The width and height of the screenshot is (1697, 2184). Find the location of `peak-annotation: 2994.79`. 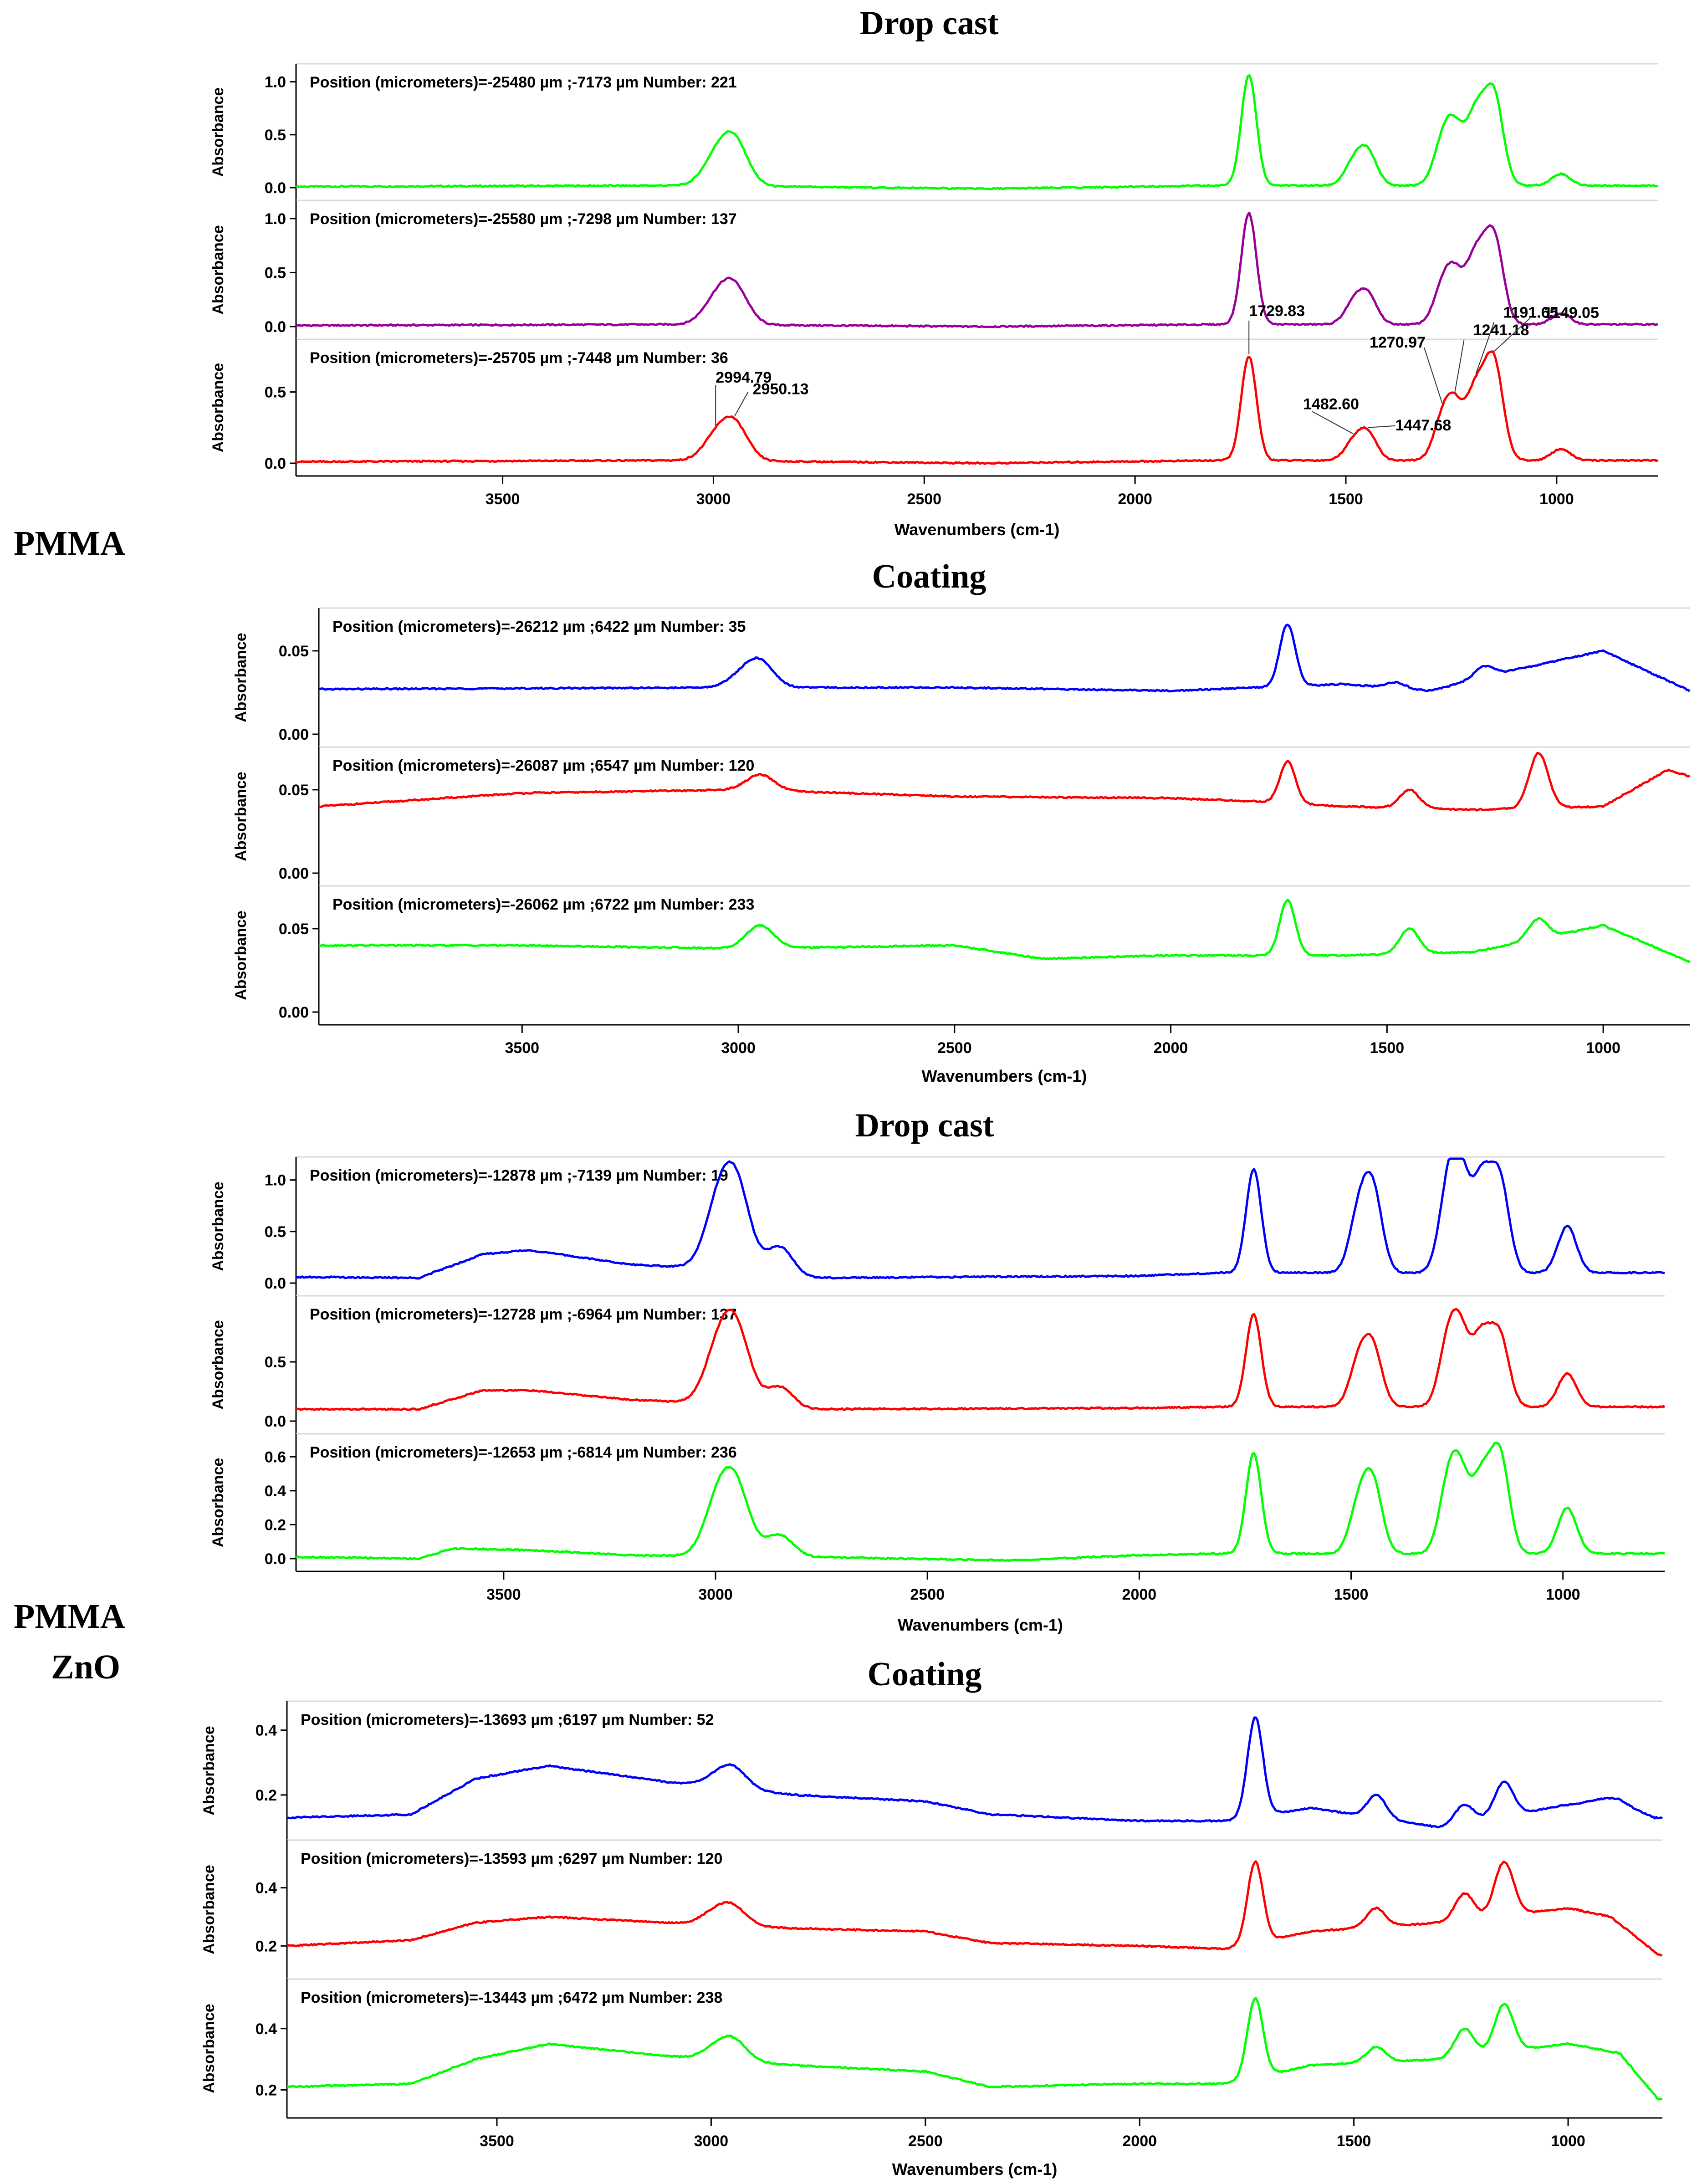

peak-annotation: 2994.79 is located at coordinates (744, 377).